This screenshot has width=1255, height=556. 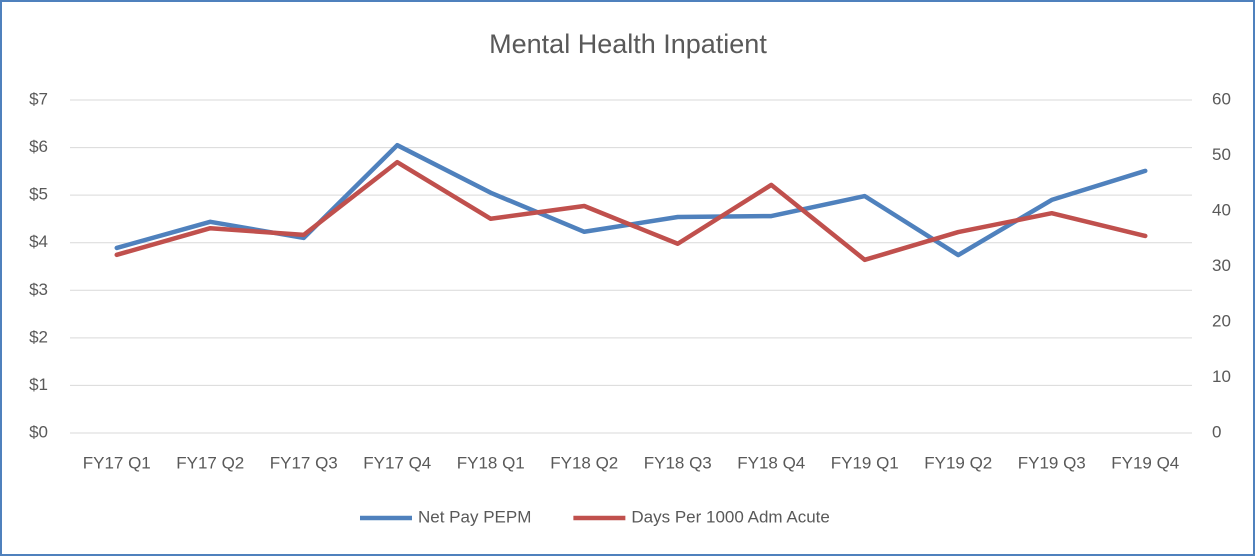 I want to click on x-tick-label: FY19 Q4, so click(x=1145, y=462).